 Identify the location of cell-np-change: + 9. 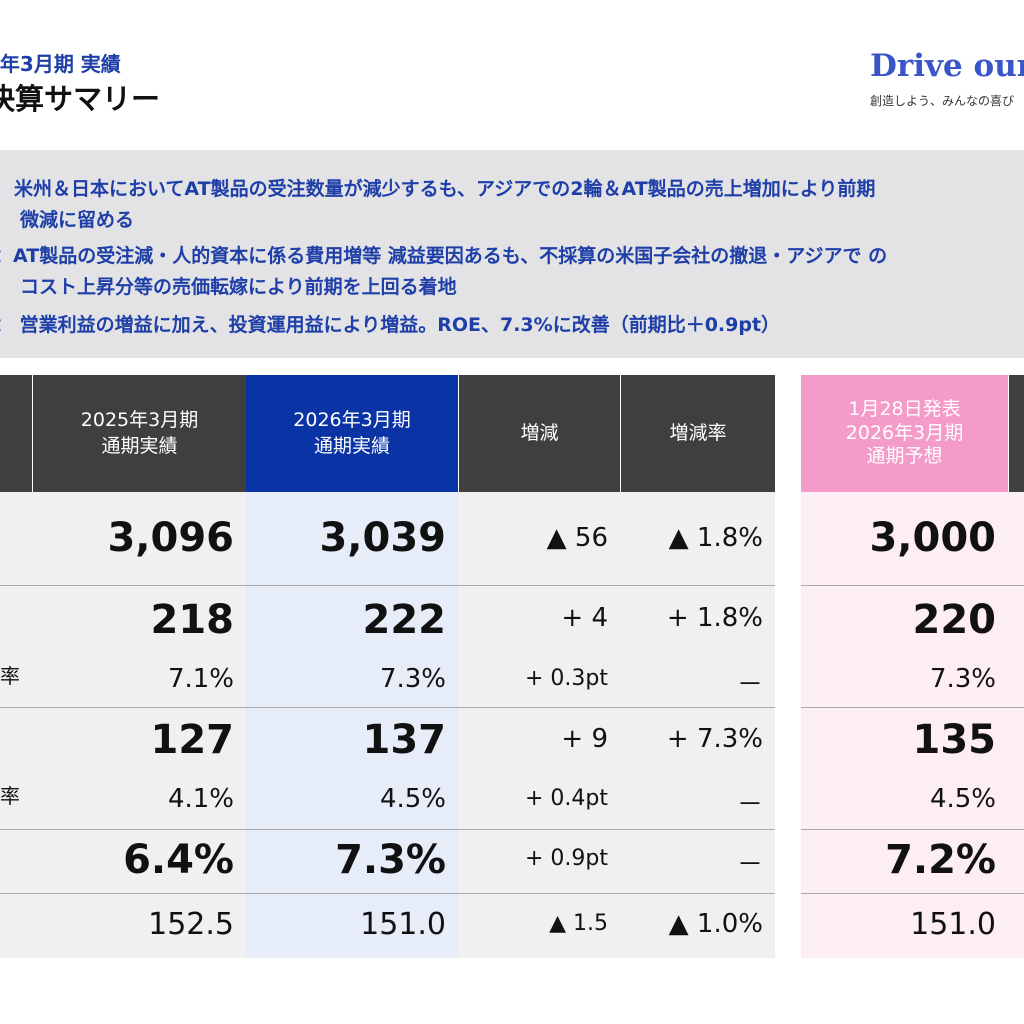
(584, 739).